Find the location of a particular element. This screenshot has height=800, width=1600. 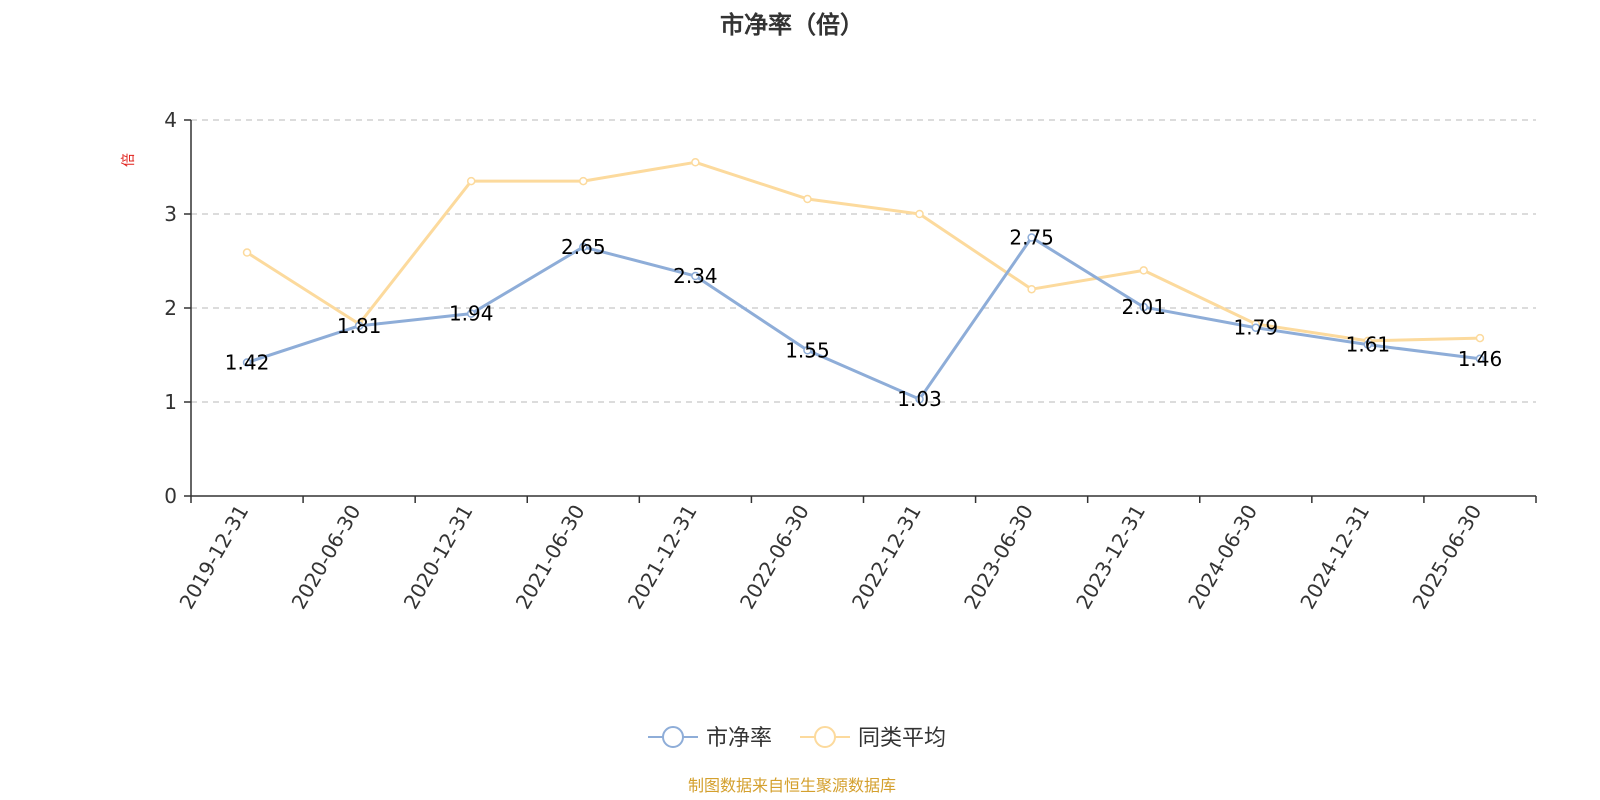

x-tick-label: 2021-12-31 is located at coordinates (662, 557).